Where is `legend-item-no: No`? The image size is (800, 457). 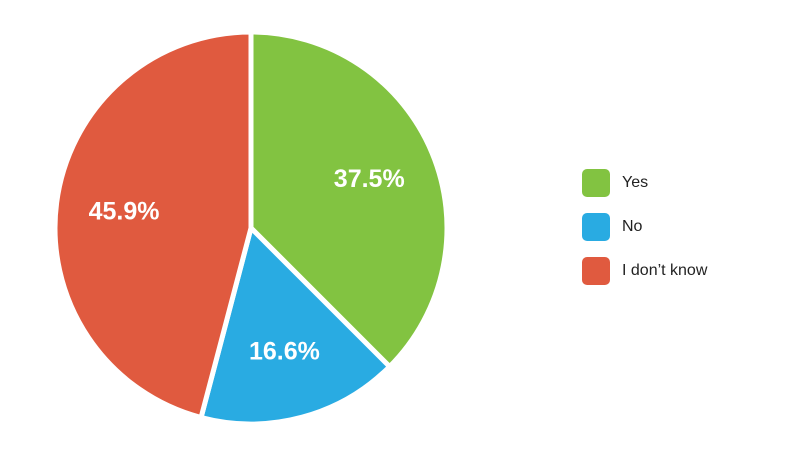
legend-item-no: No is located at coordinates (644, 227).